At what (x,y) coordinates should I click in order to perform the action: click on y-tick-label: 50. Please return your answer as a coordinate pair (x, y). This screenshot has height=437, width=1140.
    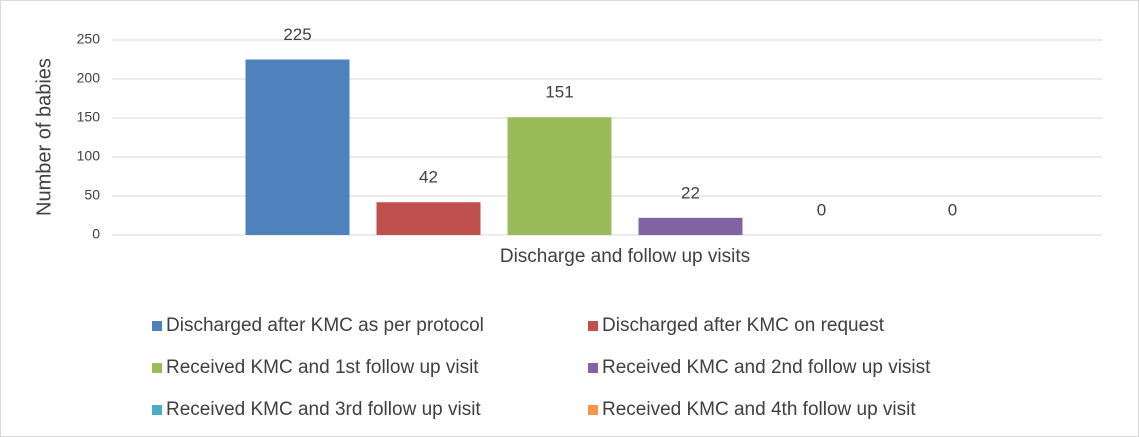
    Looking at the image, I should click on (92, 195).